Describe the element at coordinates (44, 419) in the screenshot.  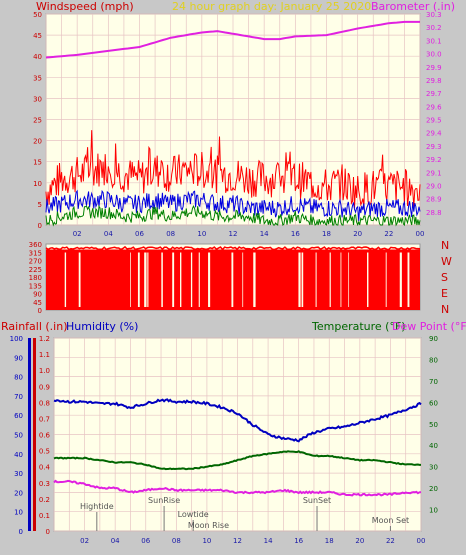
I see `rainfall-y-tick: 0.7` at that location.